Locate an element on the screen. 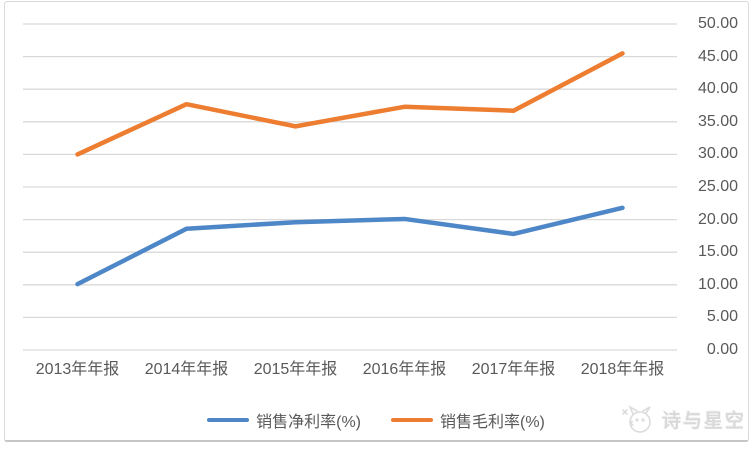 The height and width of the screenshot is (452, 752). legend-label: 销售净利率(%) is located at coordinates (308, 422).